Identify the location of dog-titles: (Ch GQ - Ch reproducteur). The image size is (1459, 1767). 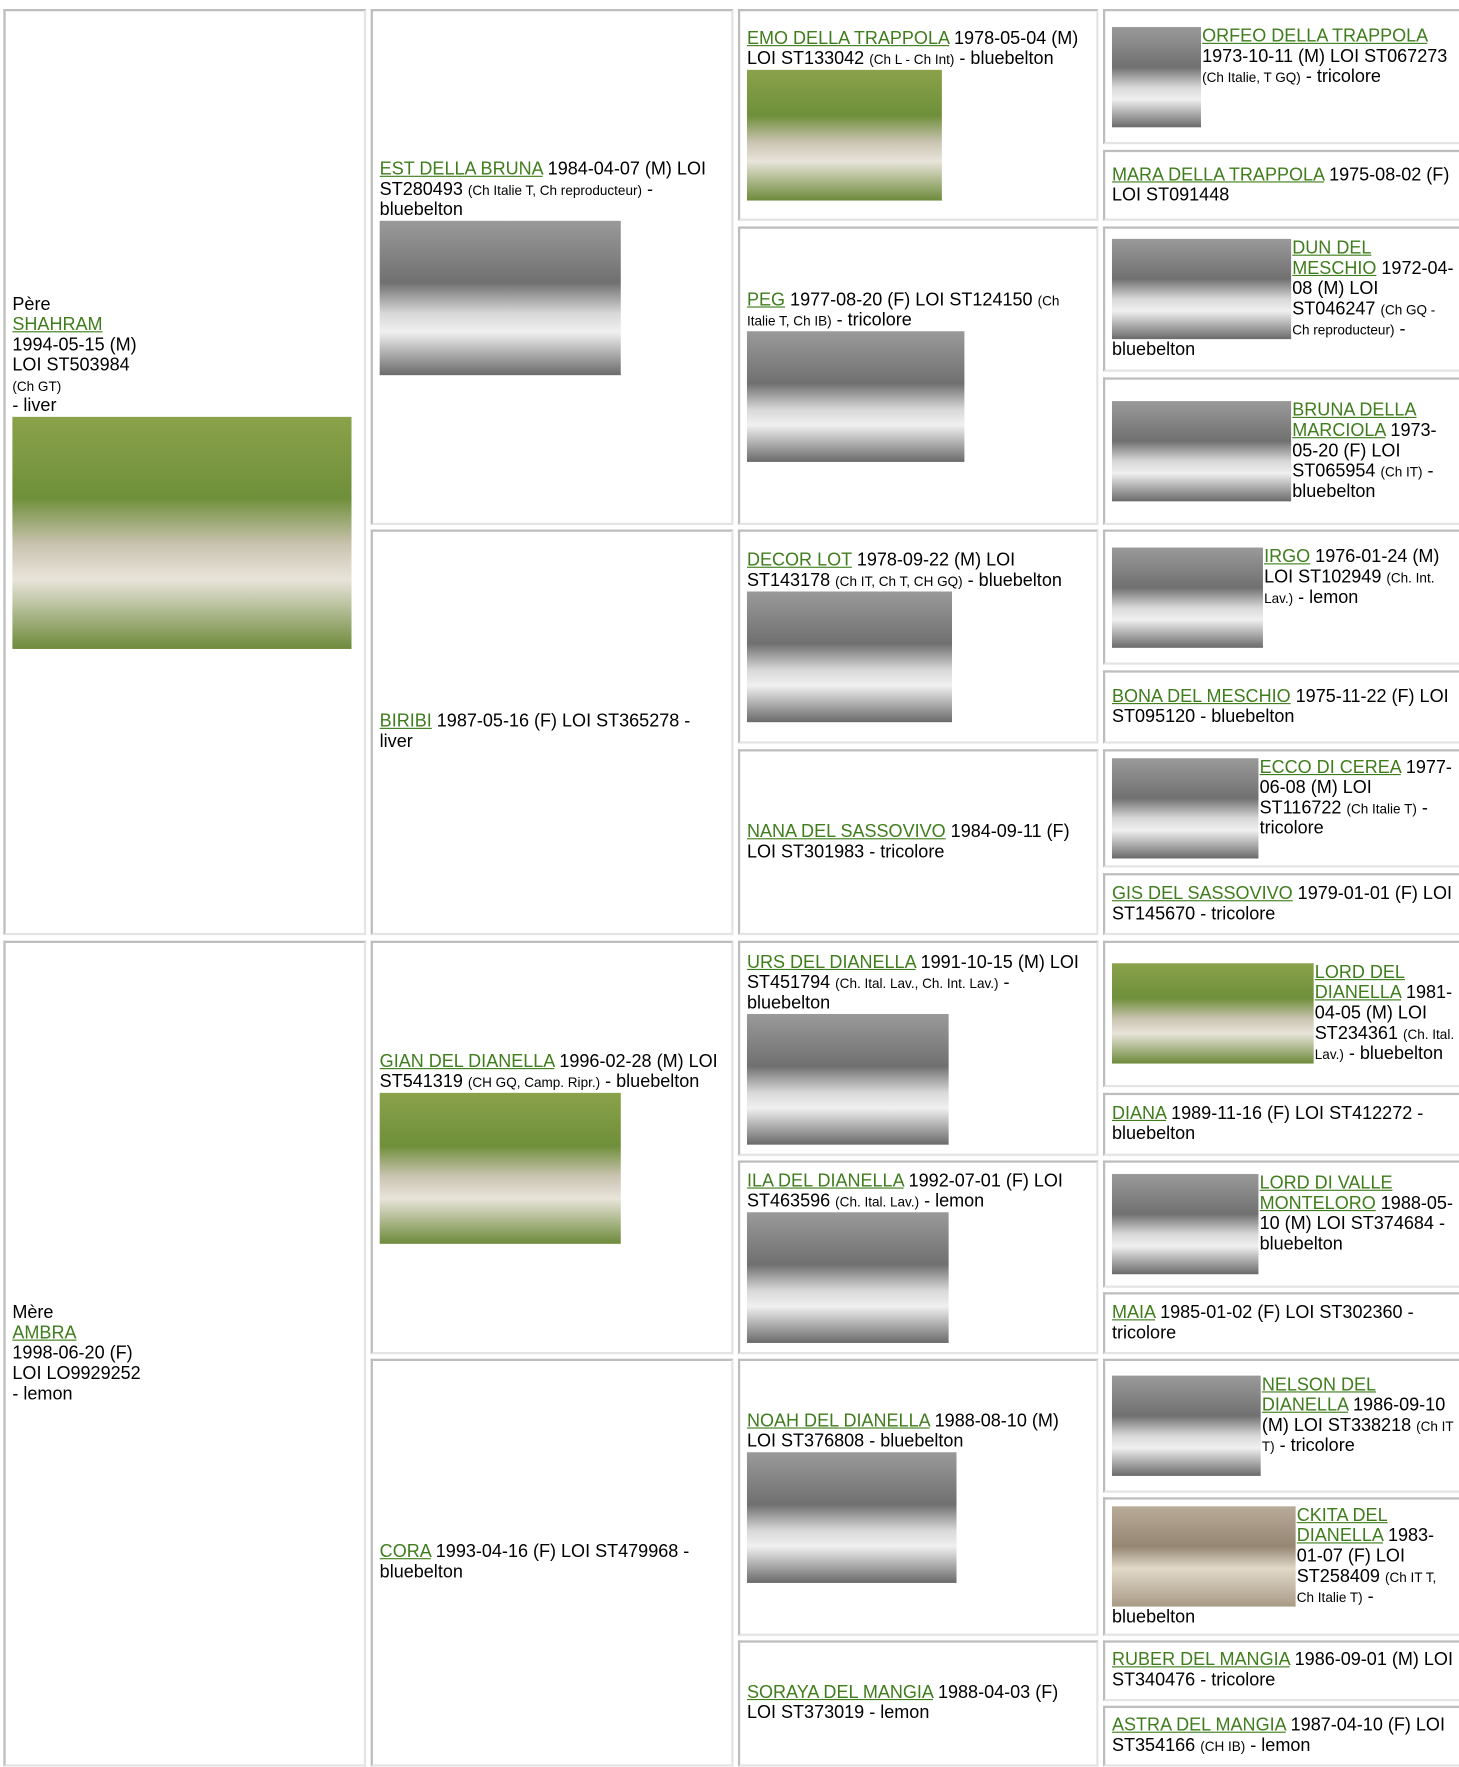
(1364, 319).